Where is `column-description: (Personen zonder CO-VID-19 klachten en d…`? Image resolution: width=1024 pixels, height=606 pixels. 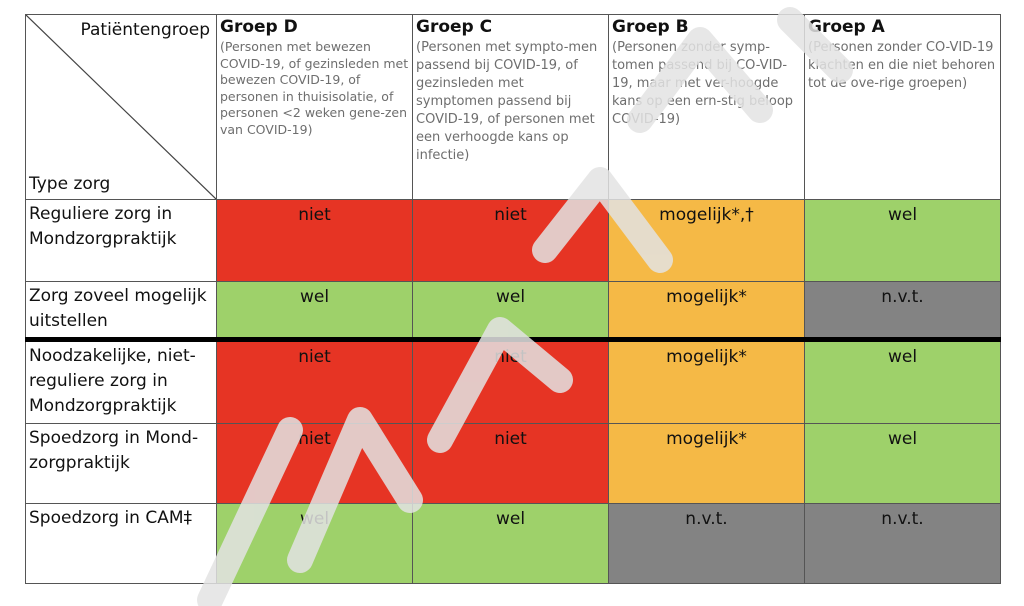 column-description: (Personen zonder CO-VID-19 klachten en d… is located at coordinates (902, 65).